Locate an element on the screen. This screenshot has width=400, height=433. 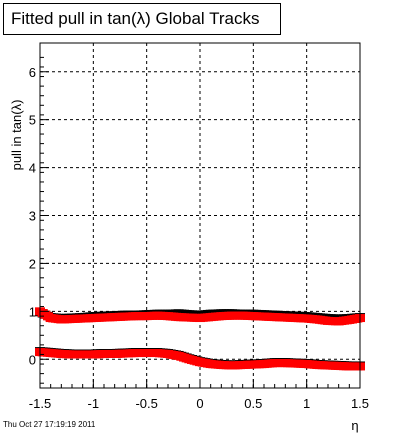
y-tick-label: 5 is located at coordinates (32, 120).